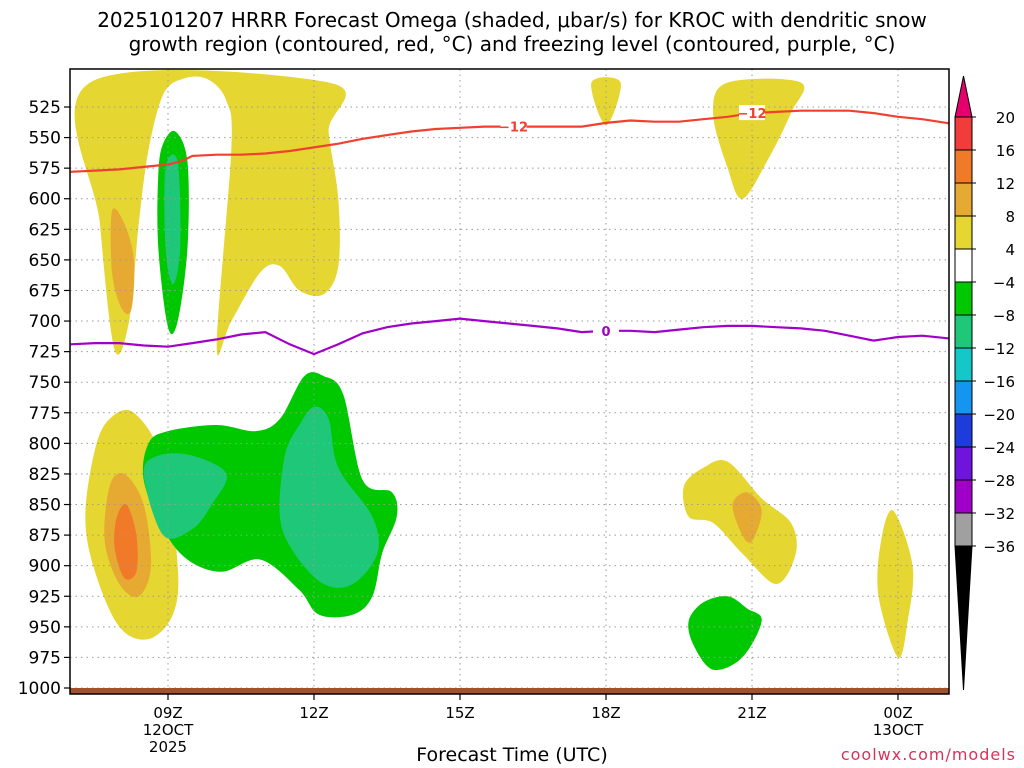 This screenshot has height=768, width=1024. I want to click on dgz-label-1-bg, so click(513, 126).